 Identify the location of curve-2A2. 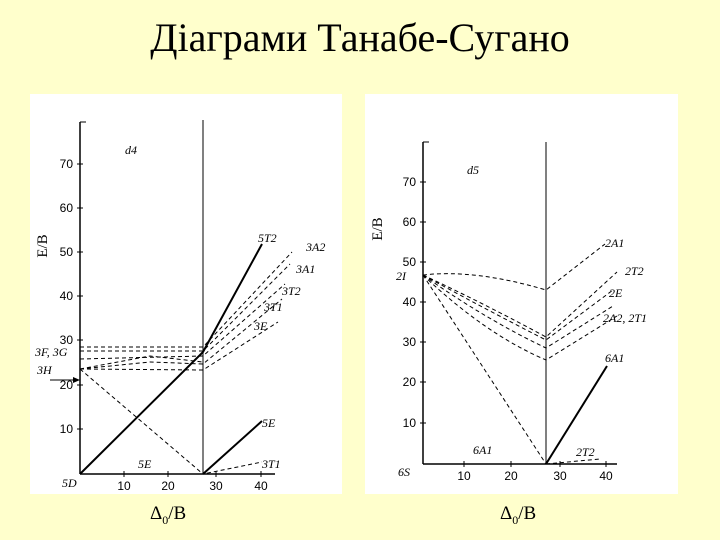
(518, 311).